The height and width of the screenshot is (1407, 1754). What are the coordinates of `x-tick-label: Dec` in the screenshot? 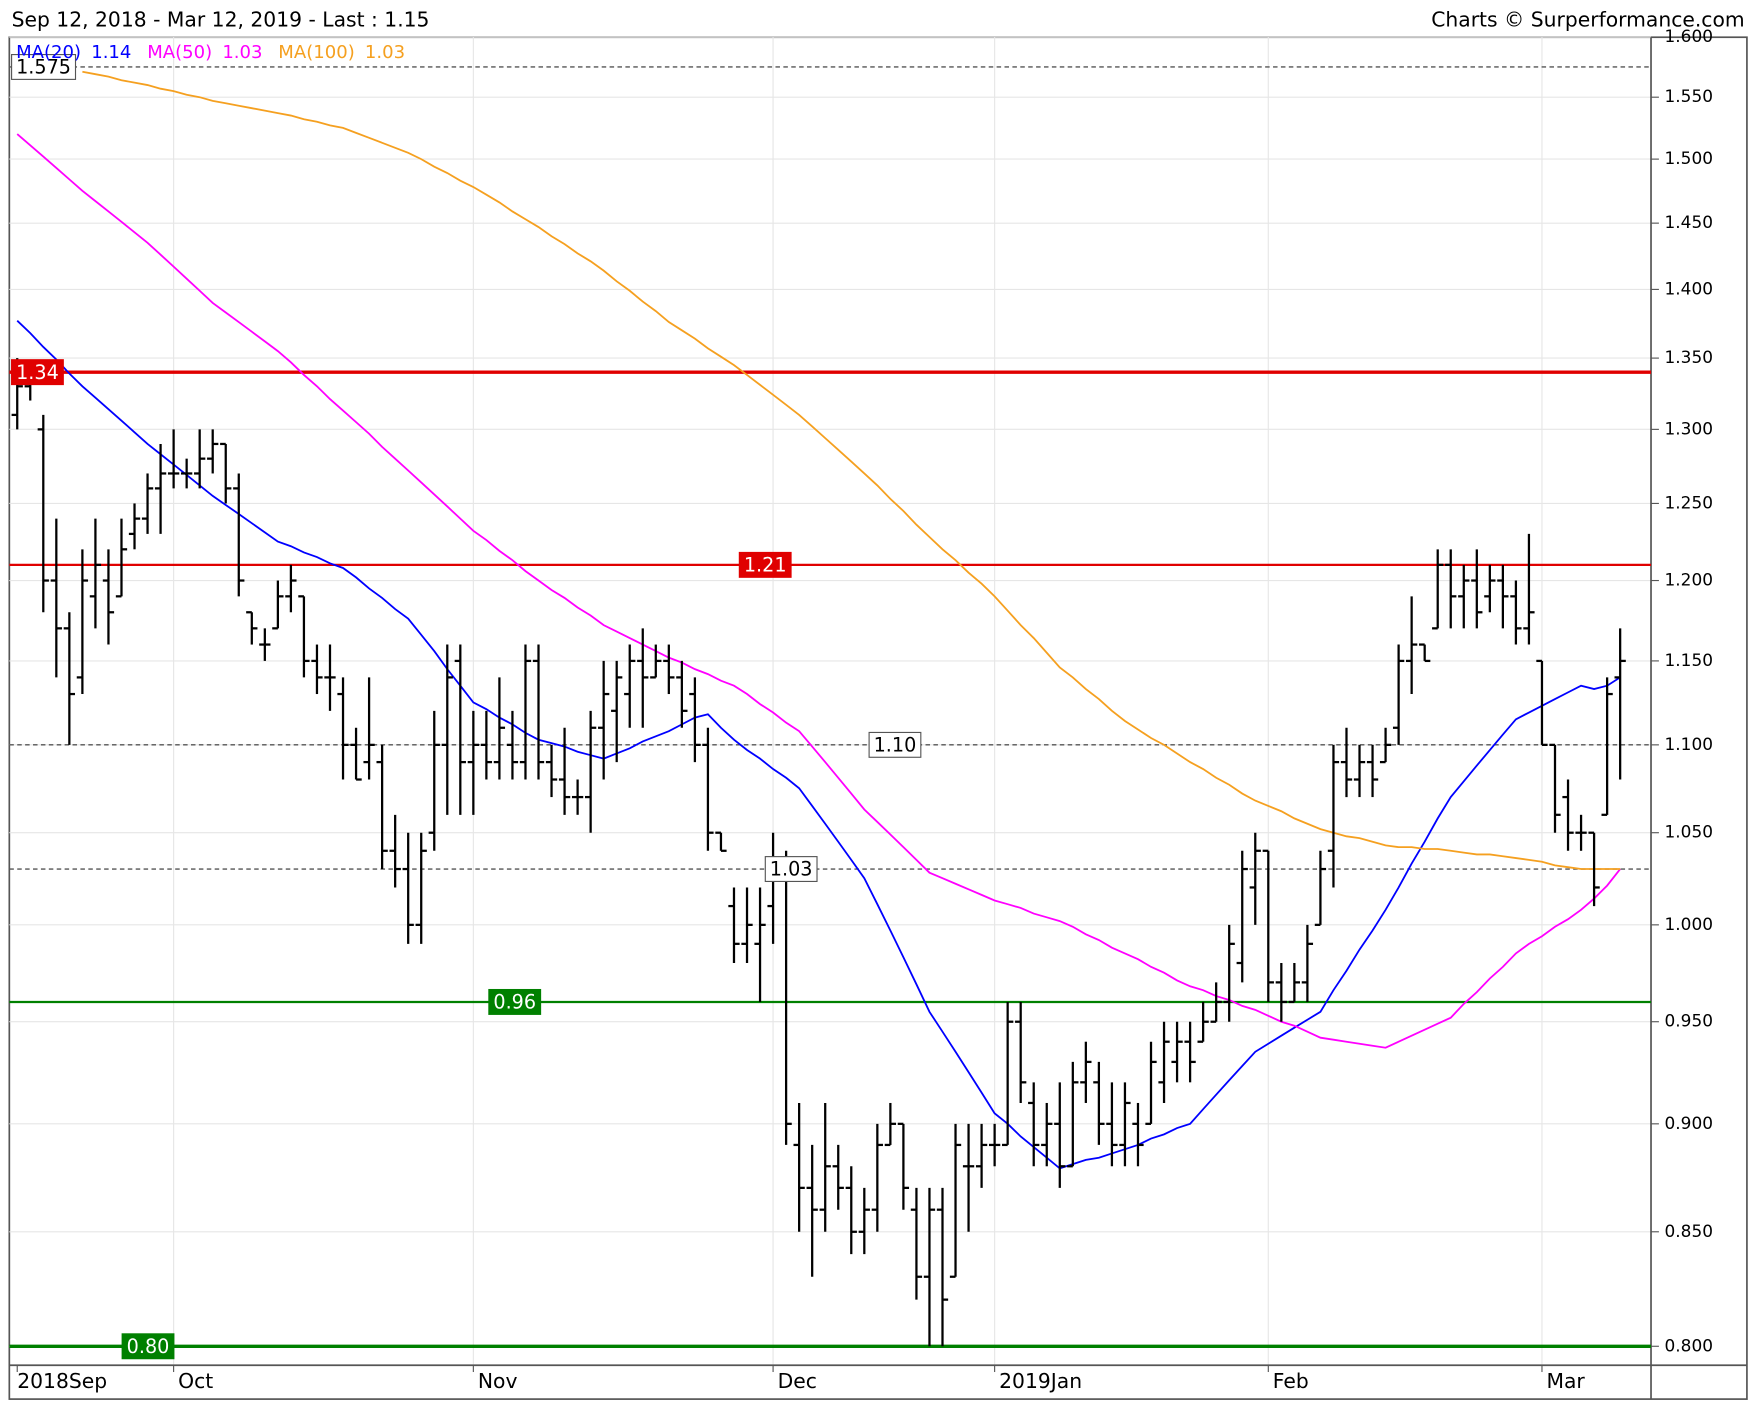 It's located at (797, 1381).